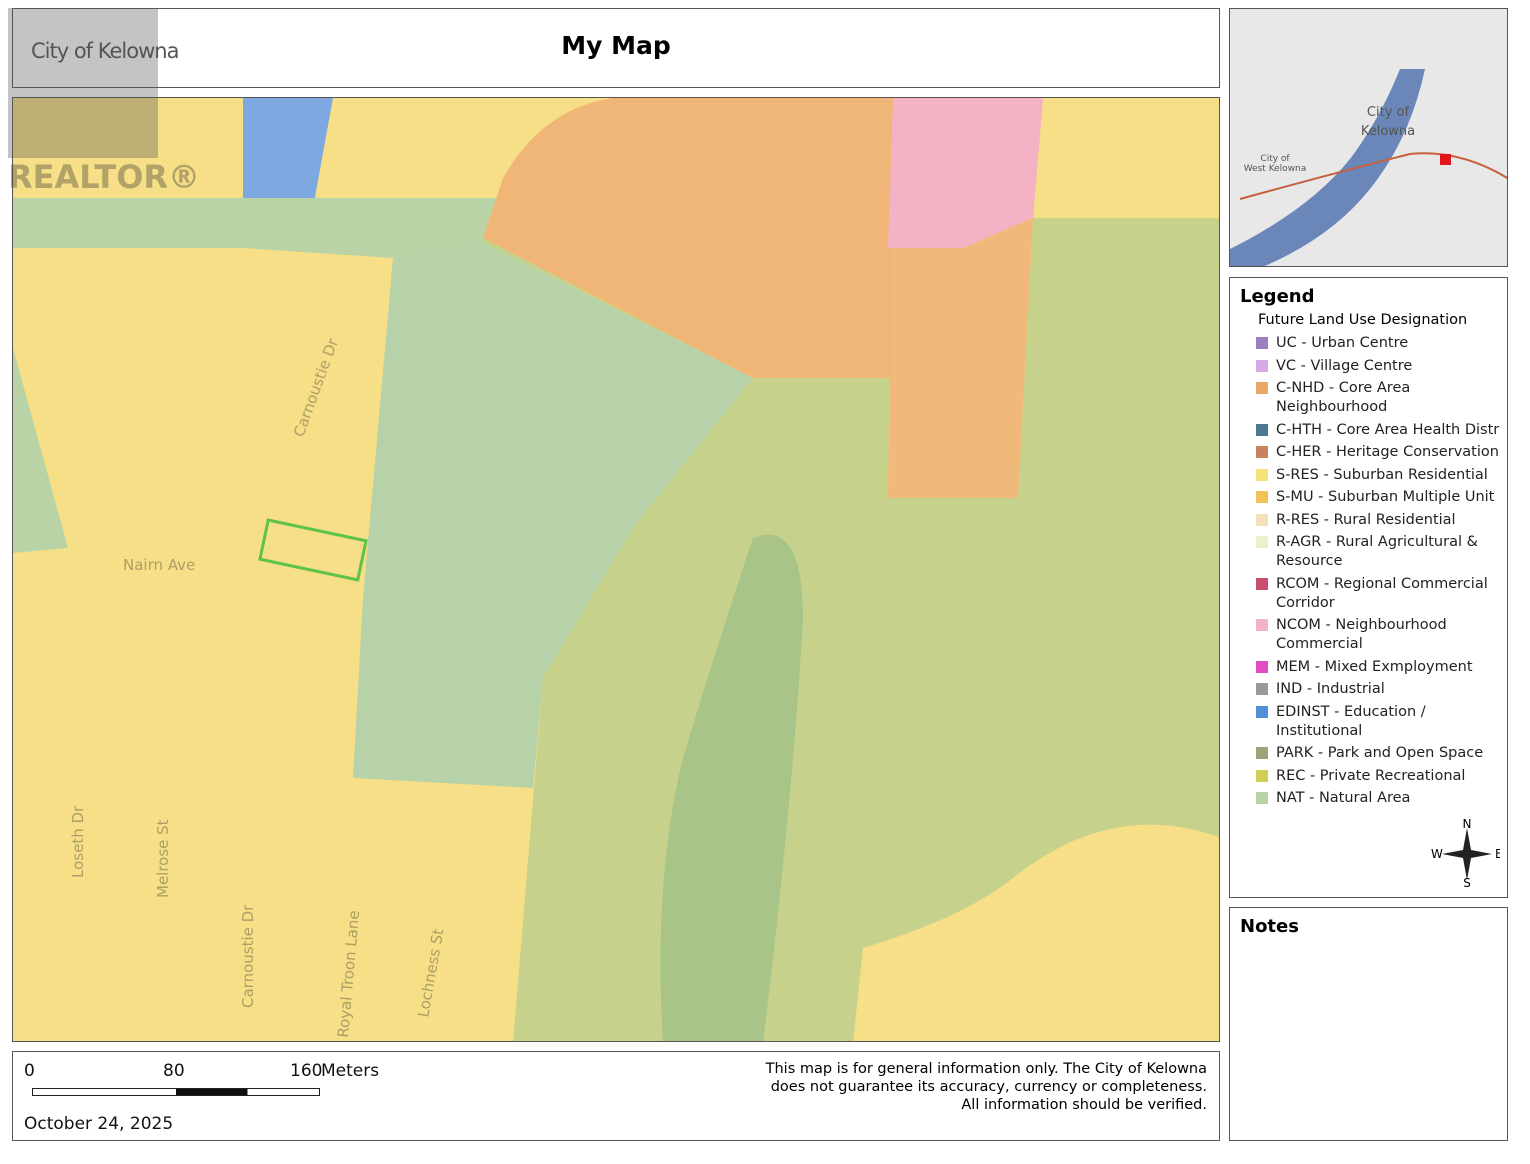 The height and width of the screenshot is (1164, 1530). Describe the element at coordinates (1465, 853) in the screenshot. I see `compass: N S E W` at that location.